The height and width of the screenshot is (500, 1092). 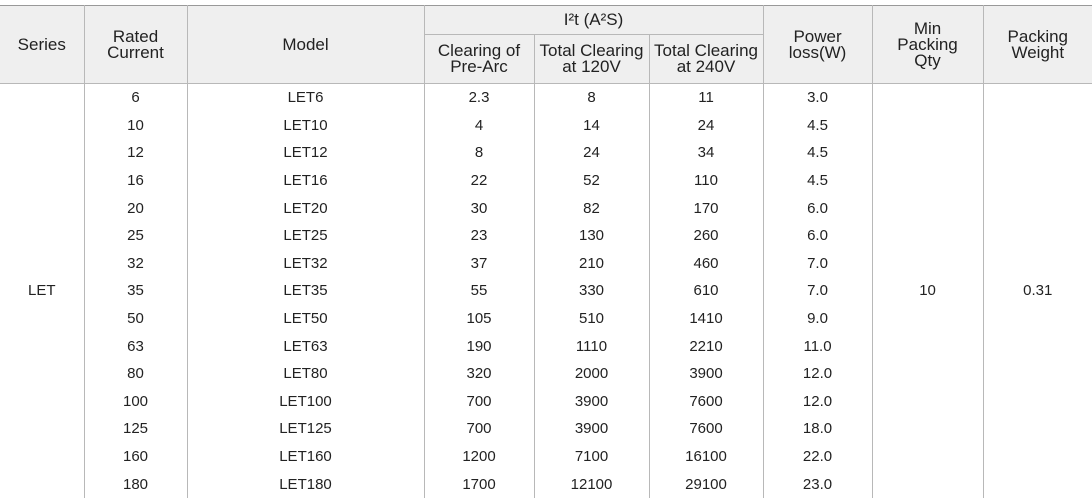 What do you see at coordinates (706, 429) in the screenshot?
I see `table-cell: 7600` at bounding box center [706, 429].